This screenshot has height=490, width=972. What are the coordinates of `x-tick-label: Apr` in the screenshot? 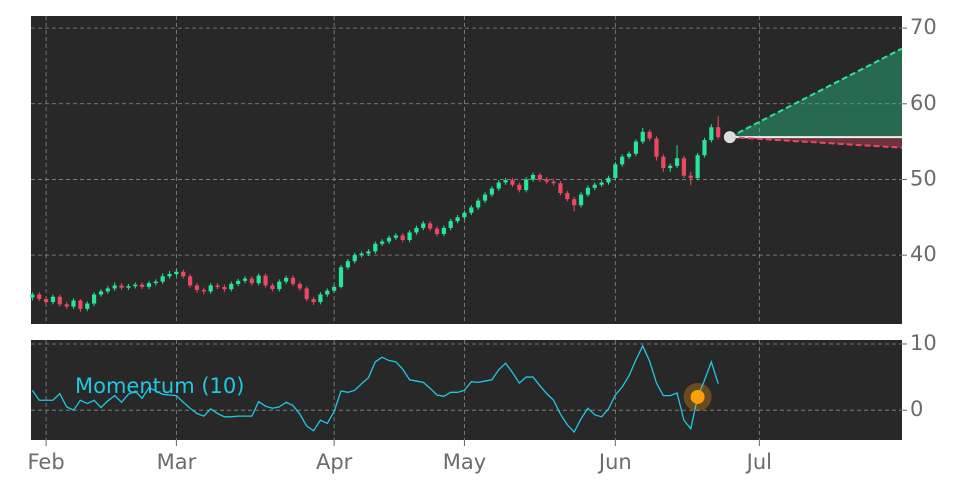 It's located at (334, 462).